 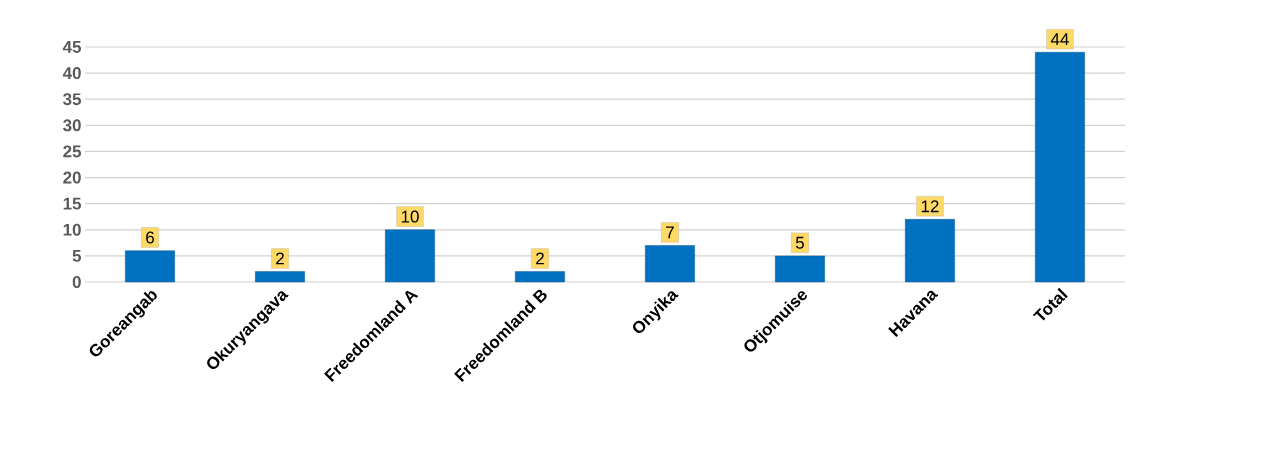 I want to click on y-tick-label: 5, so click(x=77, y=255).